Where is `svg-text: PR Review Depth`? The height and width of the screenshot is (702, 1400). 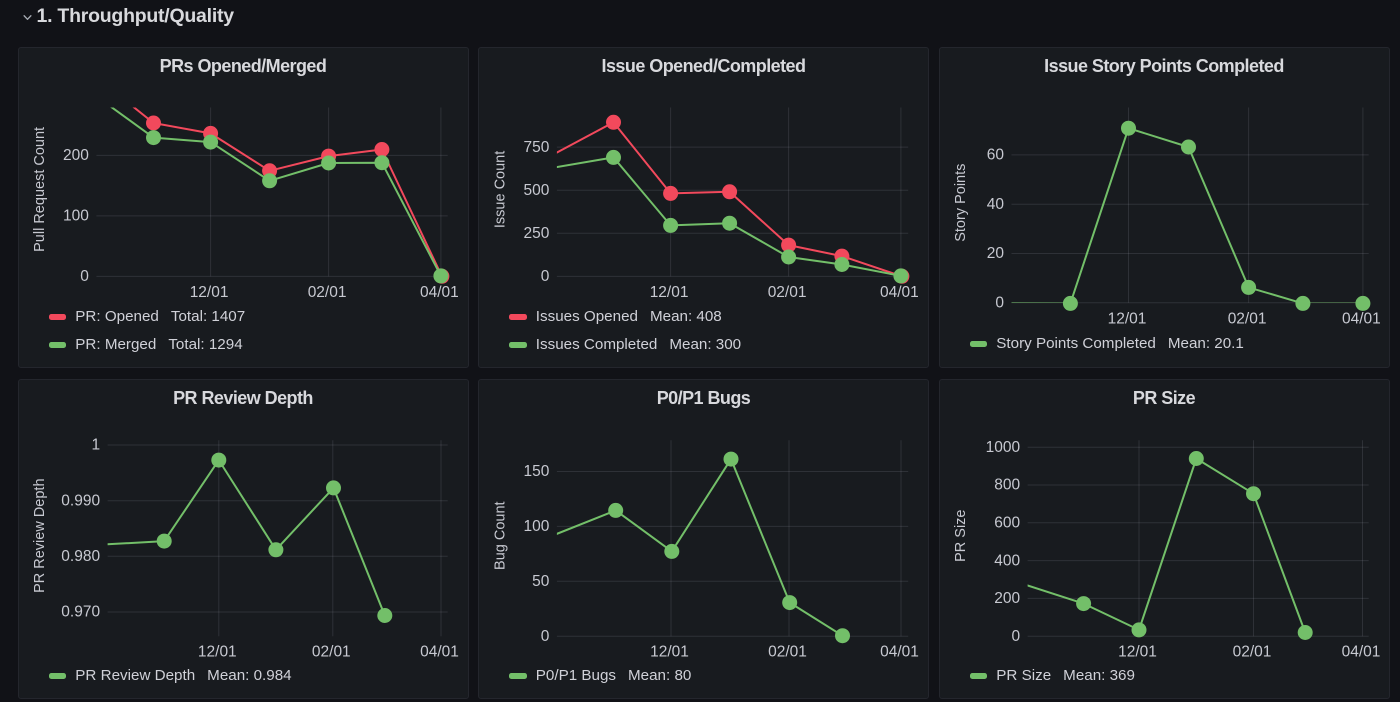 svg-text: PR Review Depth is located at coordinates (40, 535).